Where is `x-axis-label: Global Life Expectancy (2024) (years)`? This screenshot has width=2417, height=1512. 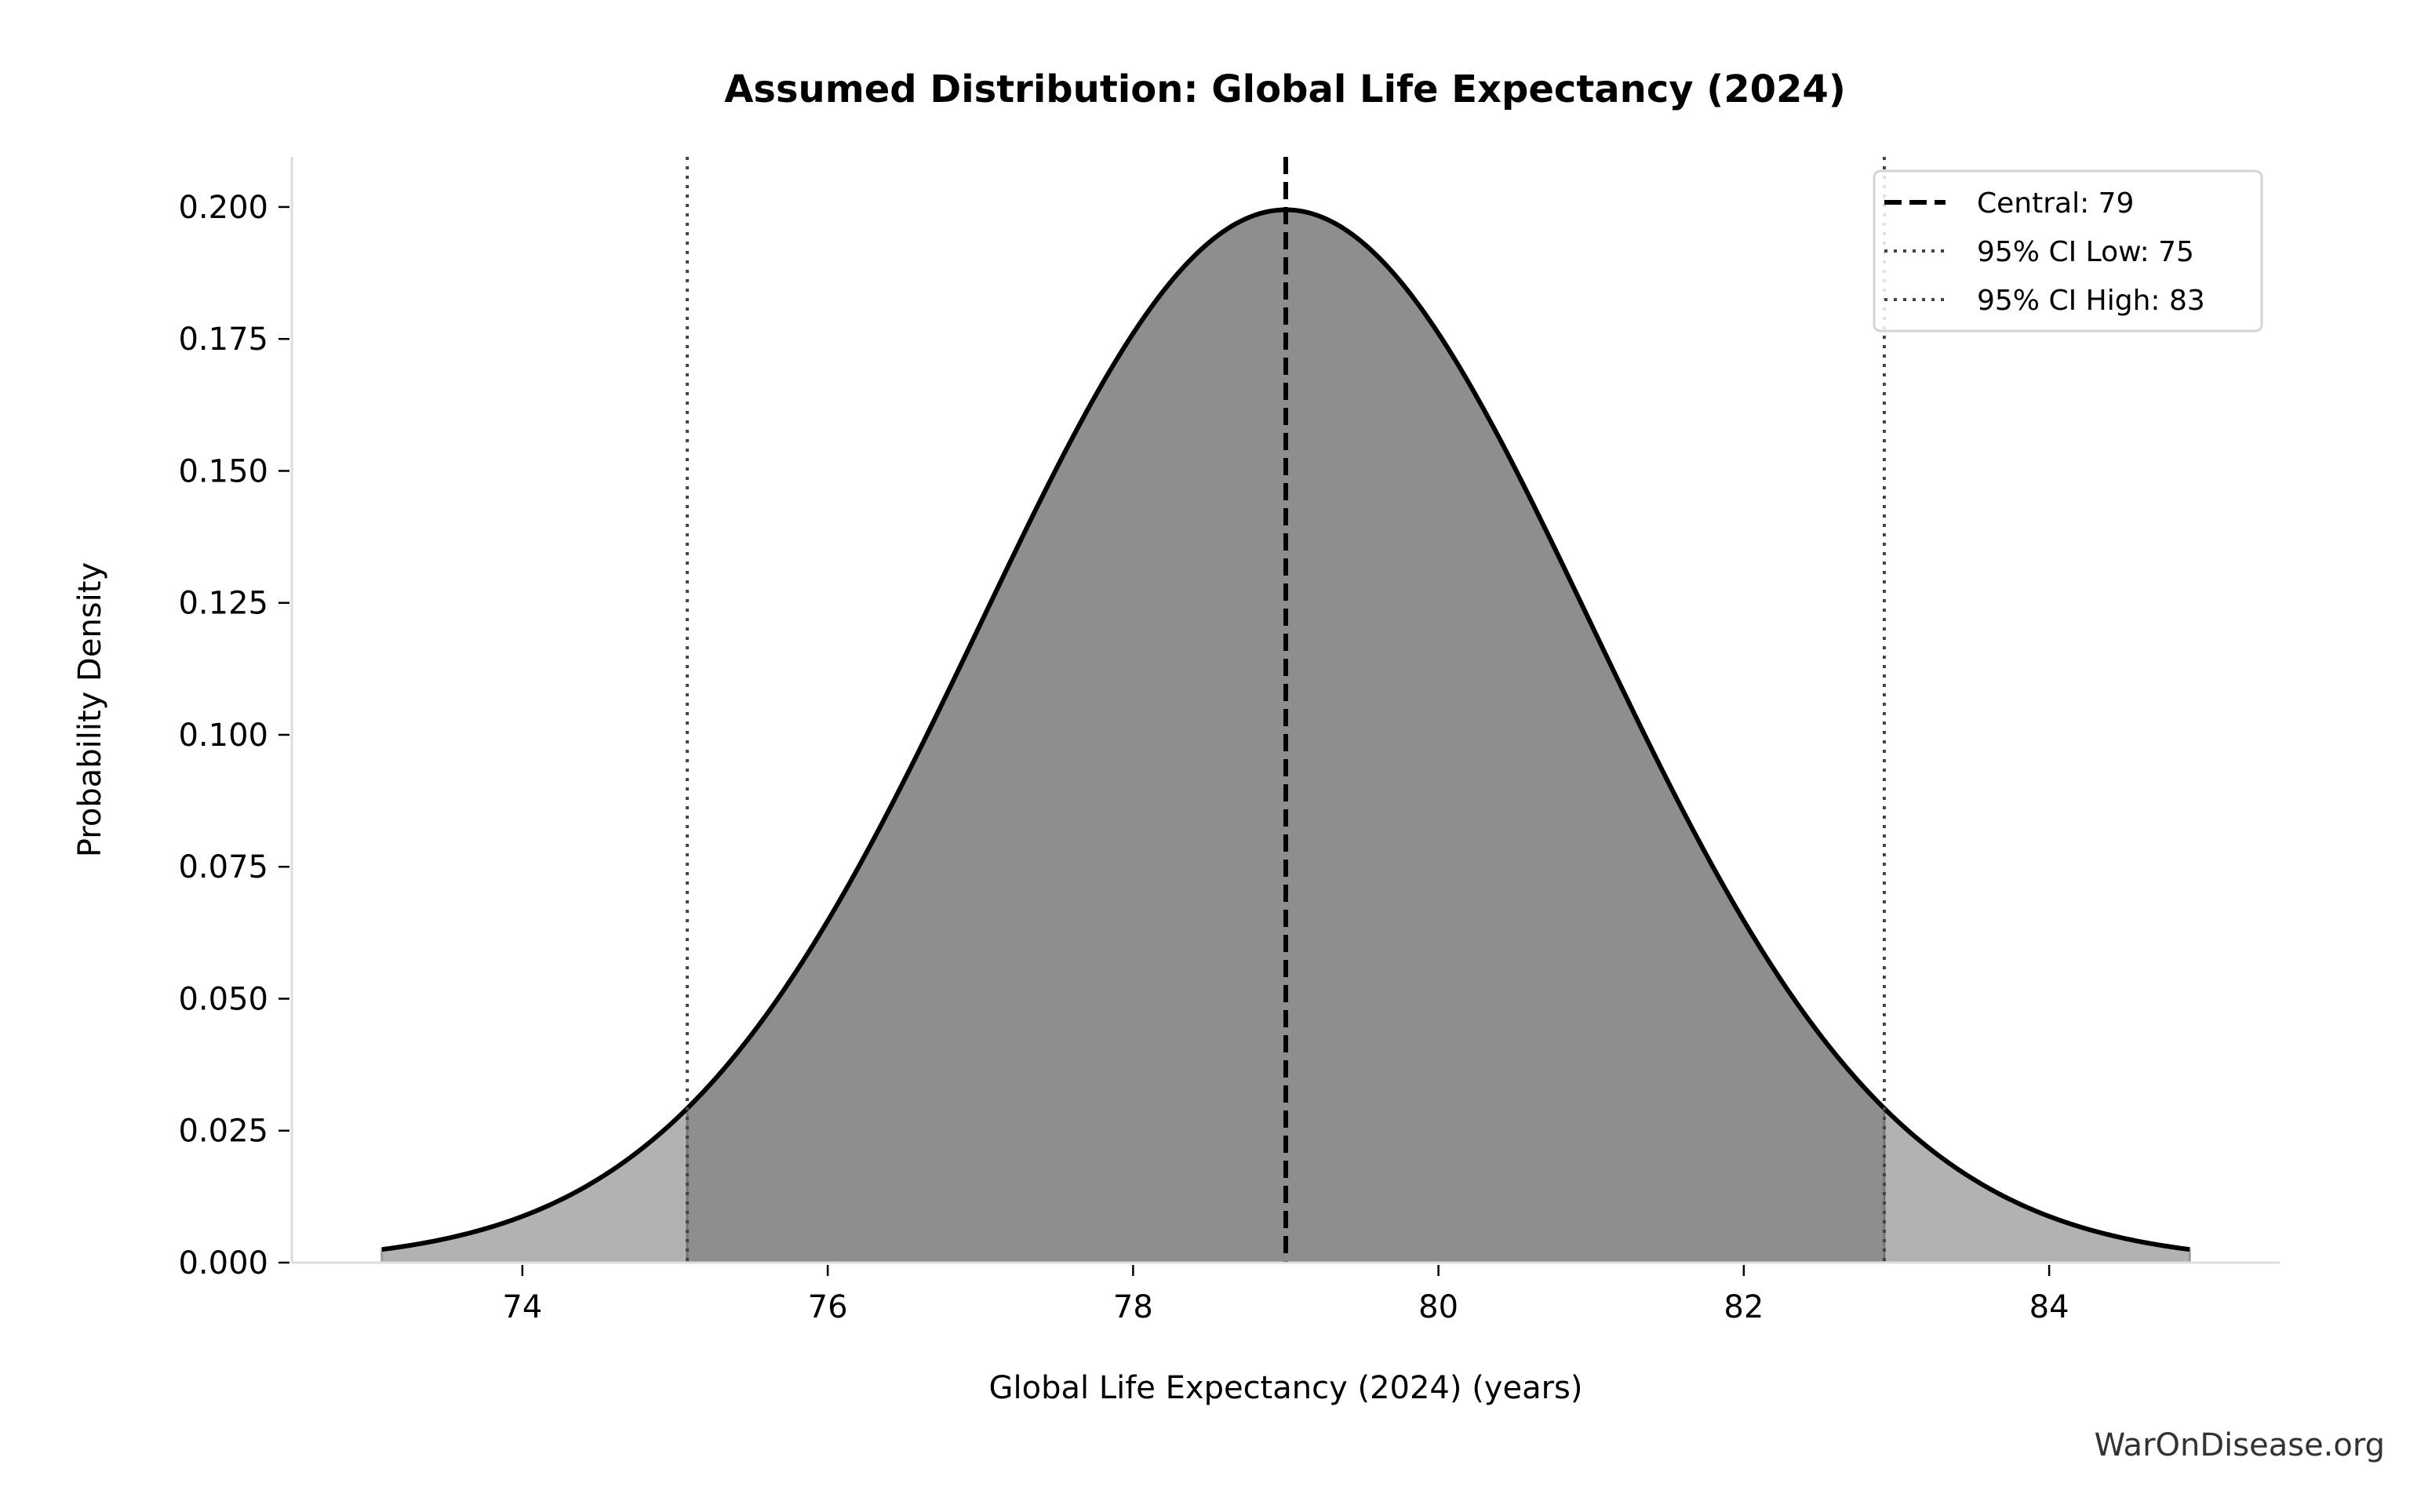
x-axis-label: Global Life Expectancy (2024) (years) is located at coordinates (1286, 1388).